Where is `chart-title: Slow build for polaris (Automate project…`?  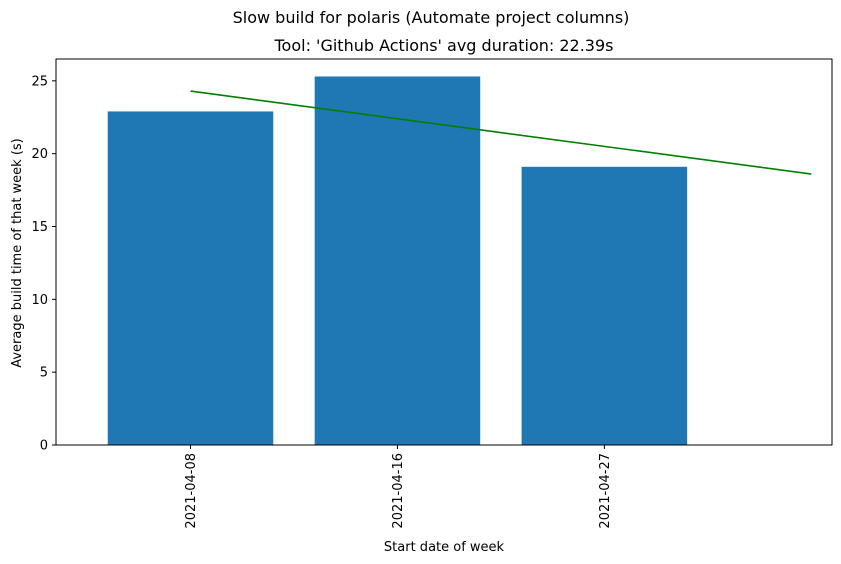
chart-title: Slow build for polaris (Automate project… is located at coordinates (431, 17).